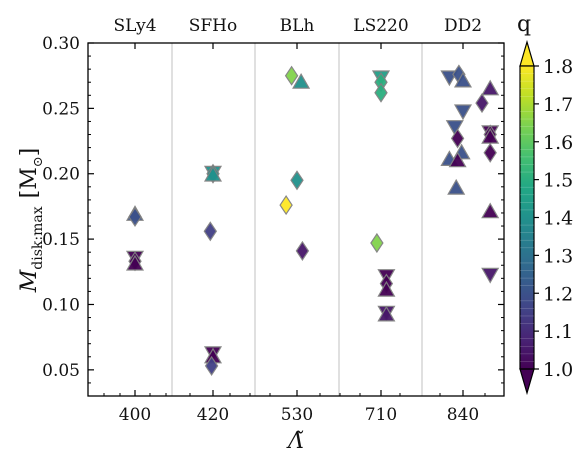  I want to click on colorbar-tick-label: 1.4, so click(558, 219).